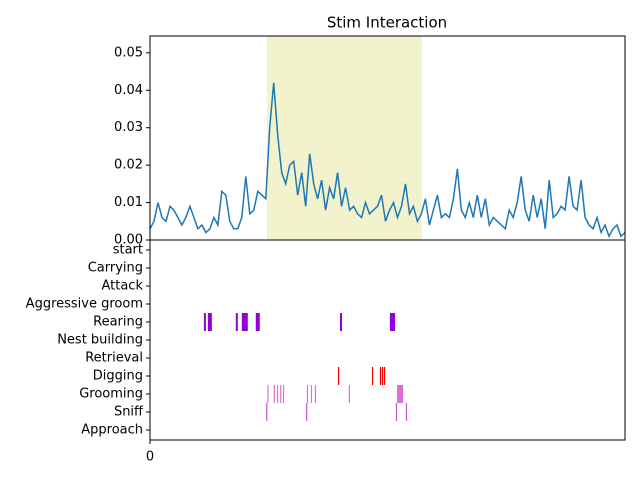 This screenshot has width=640, height=480. I want to click on y-tick-label: 0.03, so click(128, 127).